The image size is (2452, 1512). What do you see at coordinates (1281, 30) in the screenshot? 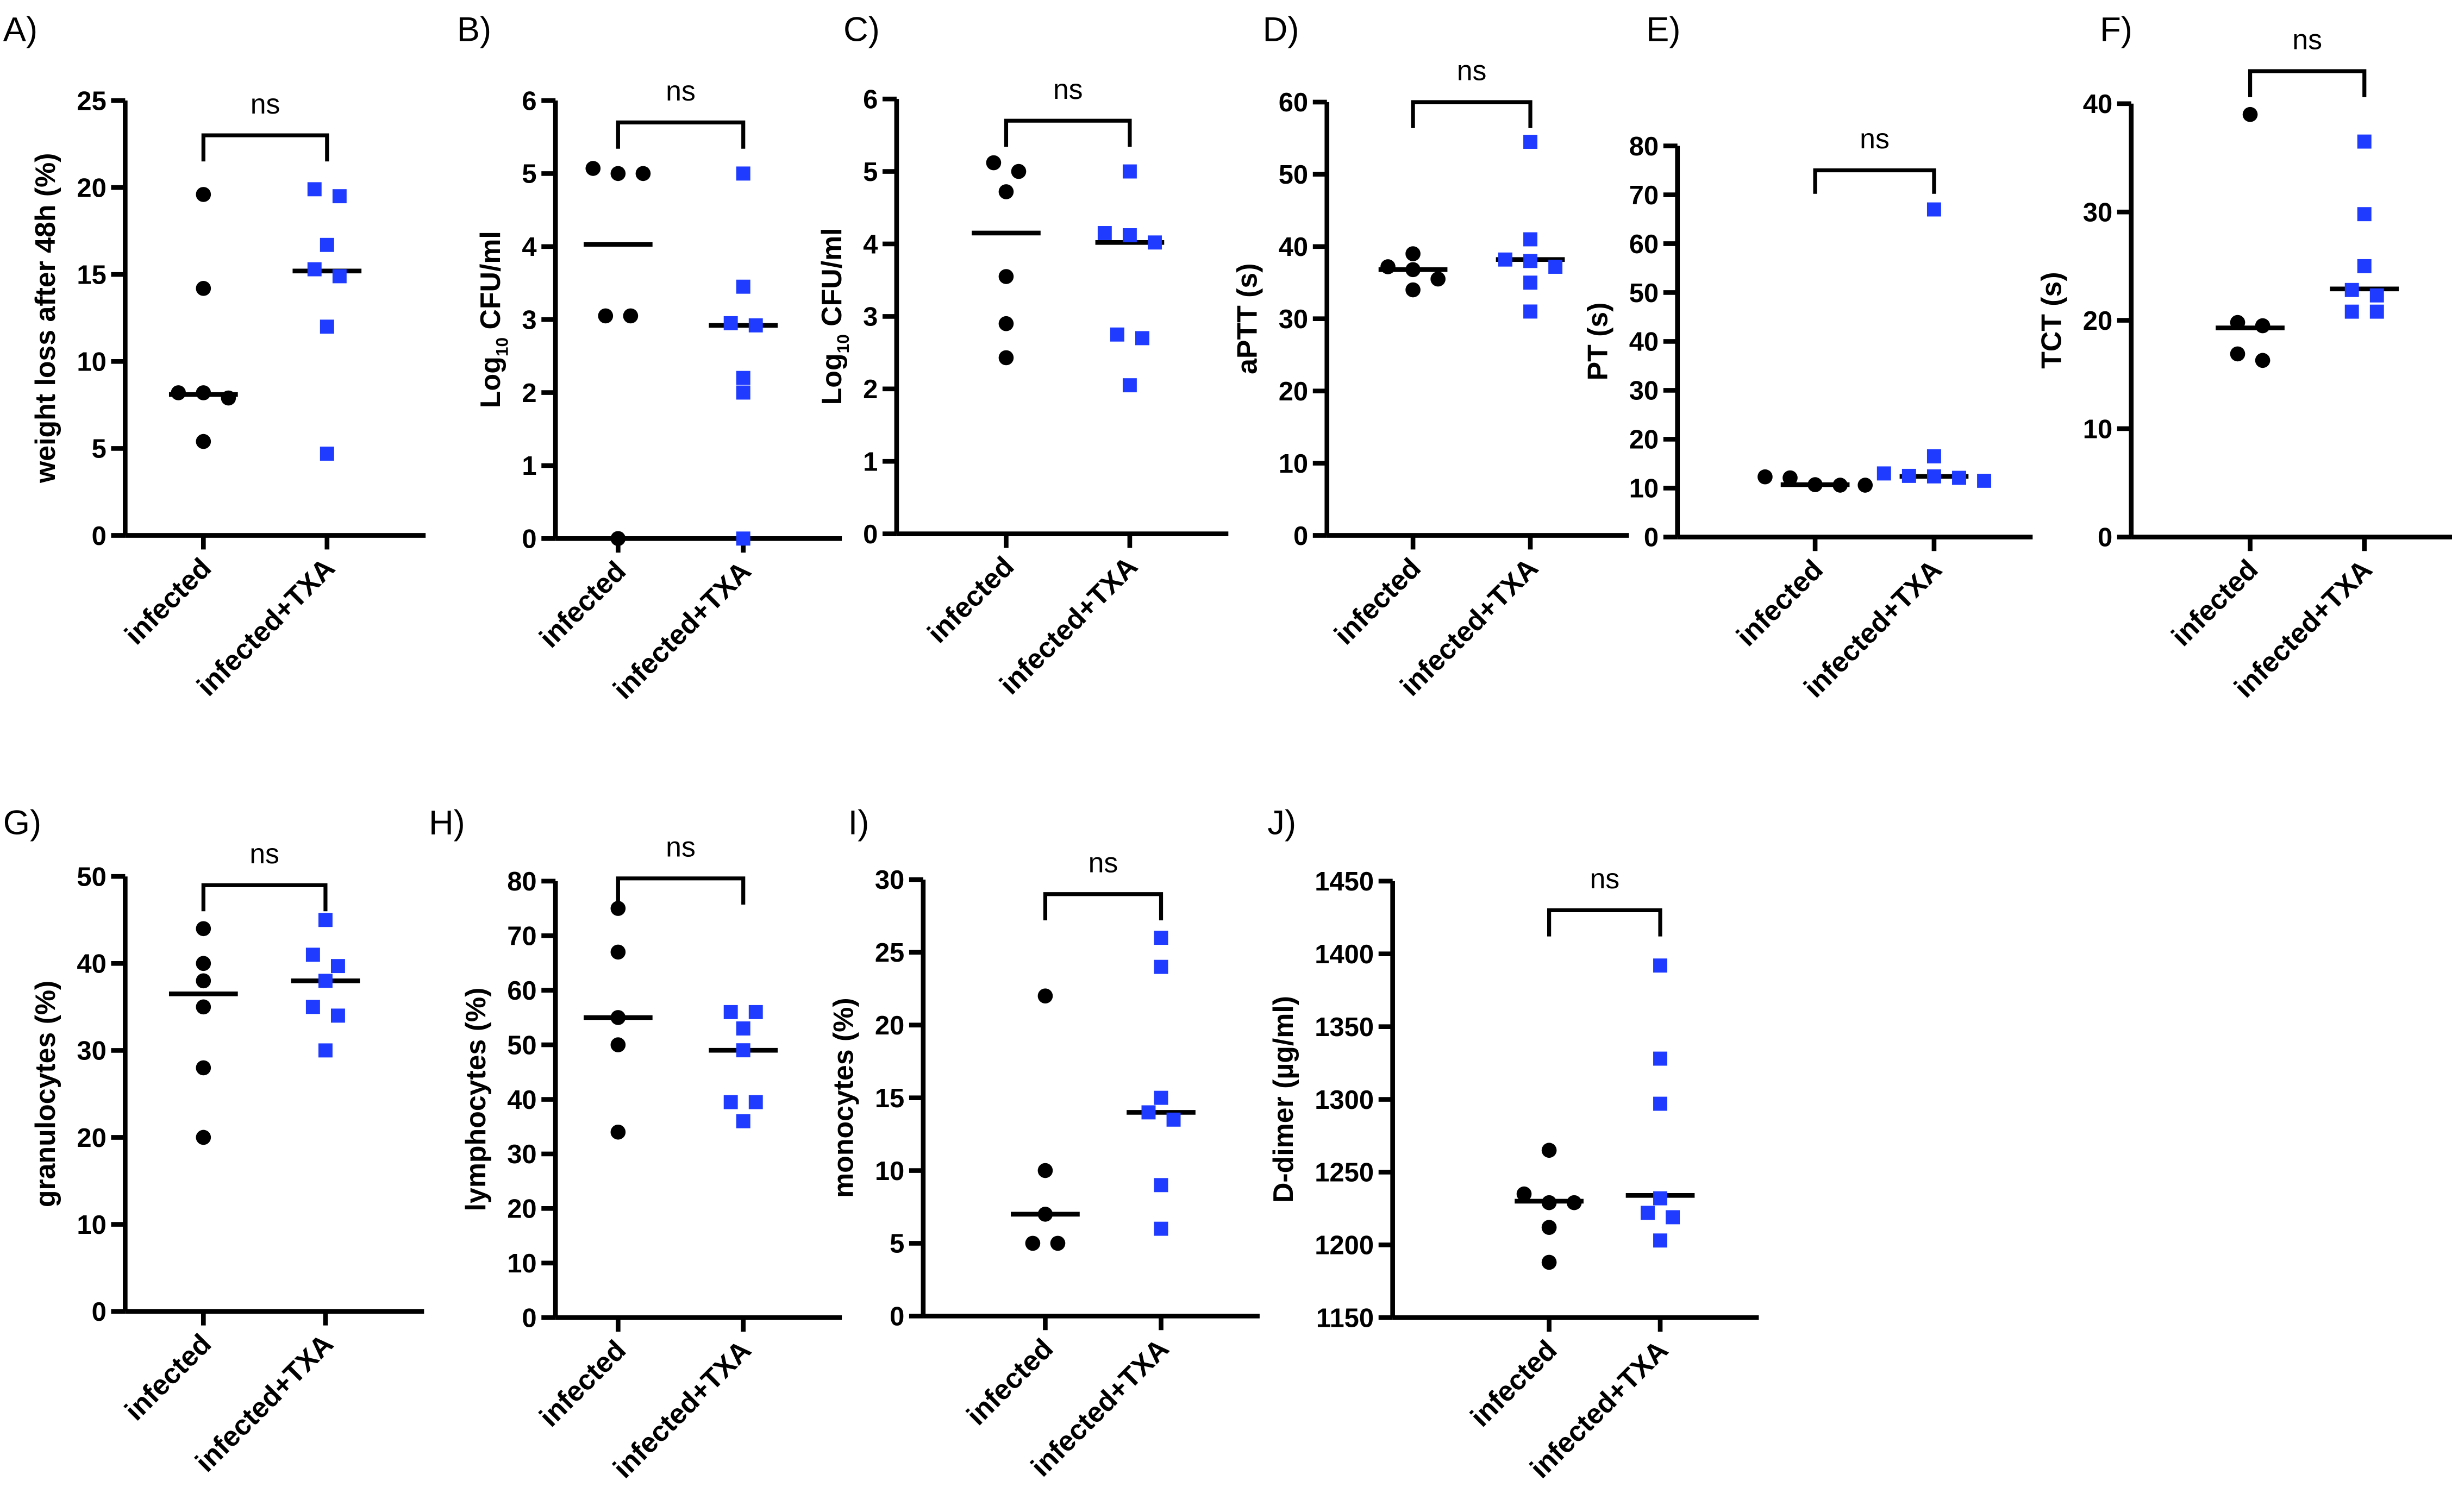
I see `panel-label: D)` at bounding box center [1281, 30].